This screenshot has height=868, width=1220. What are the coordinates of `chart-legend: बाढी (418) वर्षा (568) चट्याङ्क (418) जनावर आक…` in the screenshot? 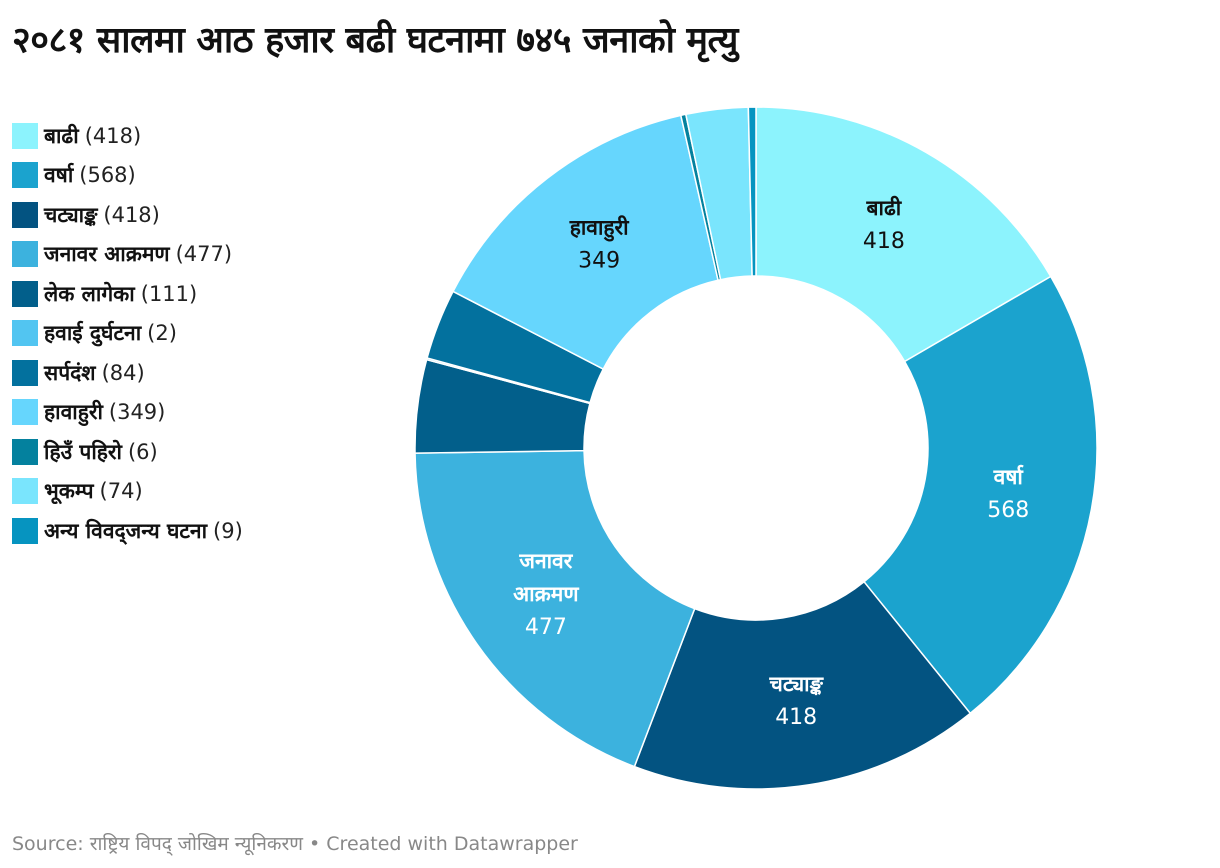 It's located at (127, 333).